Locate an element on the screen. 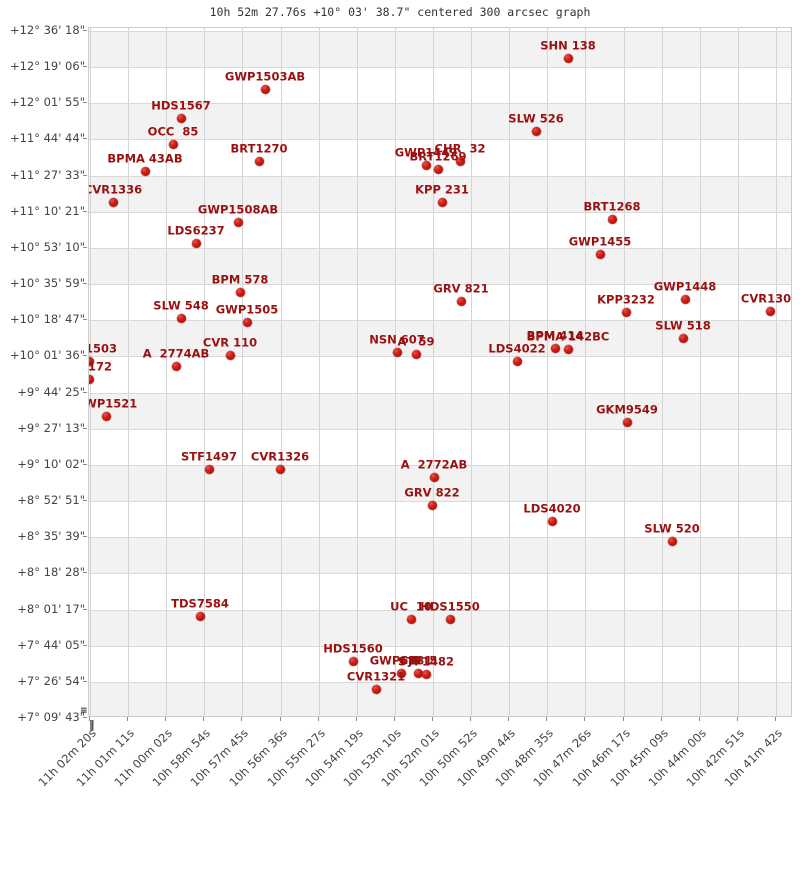 The height and width of the screenshot is (877, 800). star-label: LDS6237 is located at coordinates (196, 230).